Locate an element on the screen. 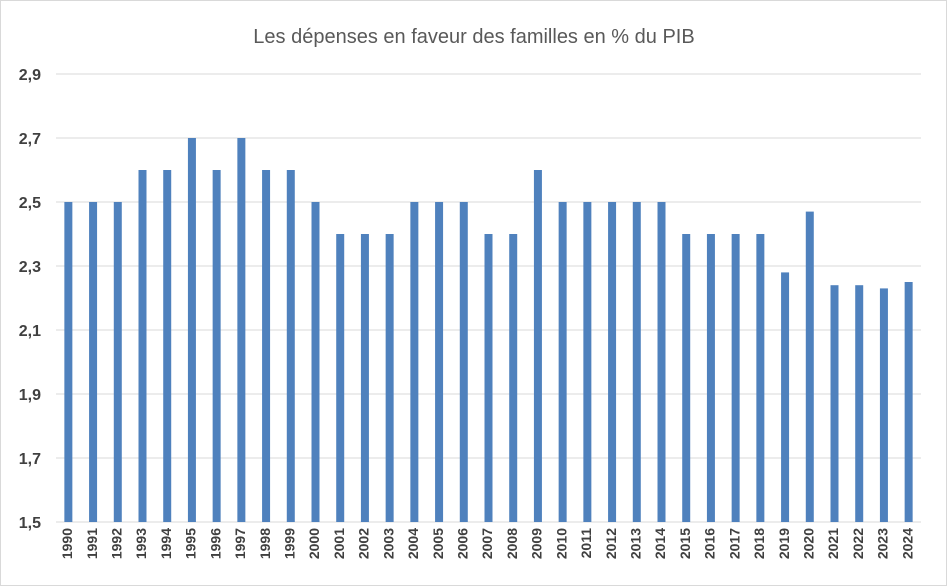 The height and width of the screenshot is (586, 947). bar-2009 is located at coordinates (537, 346).